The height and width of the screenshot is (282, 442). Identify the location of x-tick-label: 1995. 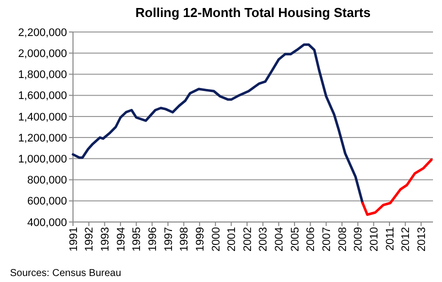
(137, 239).